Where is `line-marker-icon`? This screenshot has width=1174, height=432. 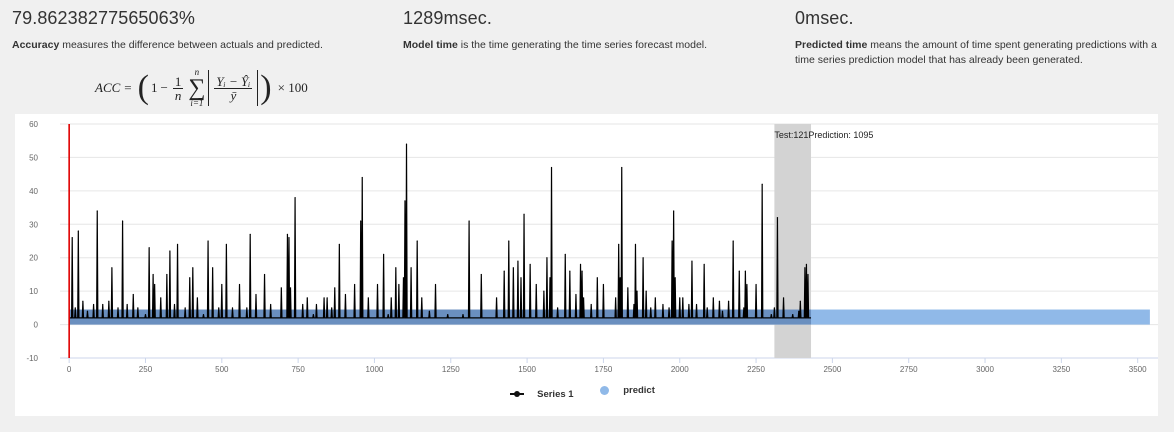
line-marker-icon is located at coordinates (517, 394).